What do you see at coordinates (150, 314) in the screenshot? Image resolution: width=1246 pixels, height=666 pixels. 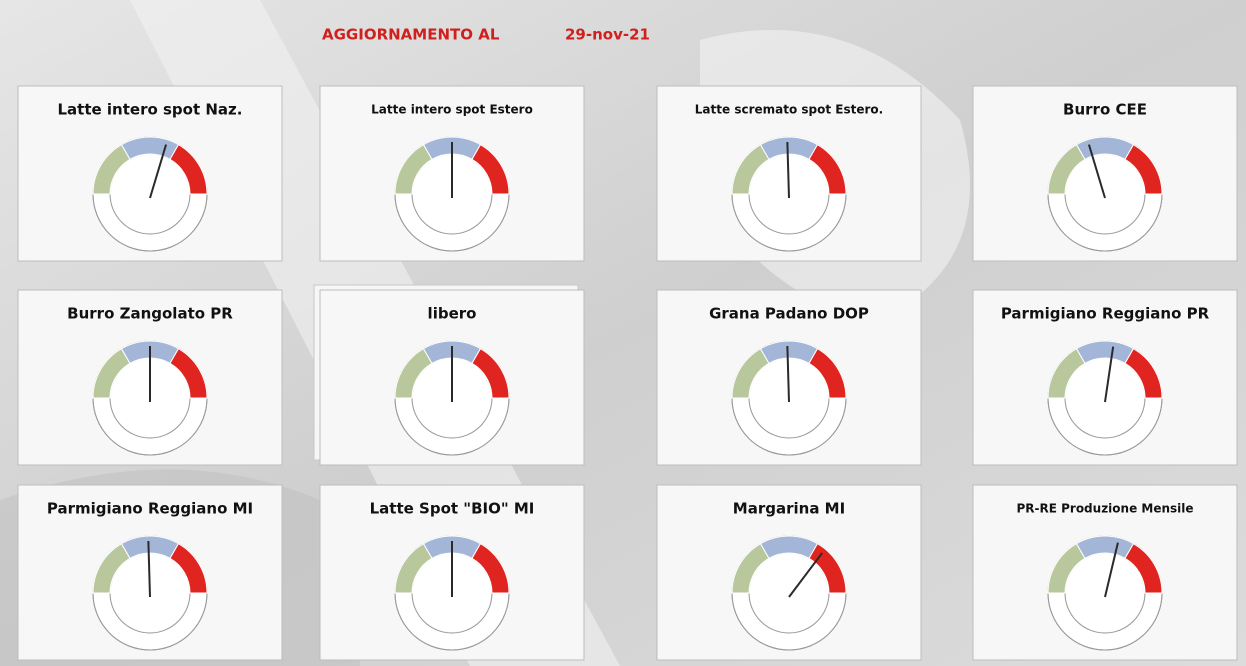 I see `gauge-title: Burro Zangolato PR` at bounding box center [150, 314].